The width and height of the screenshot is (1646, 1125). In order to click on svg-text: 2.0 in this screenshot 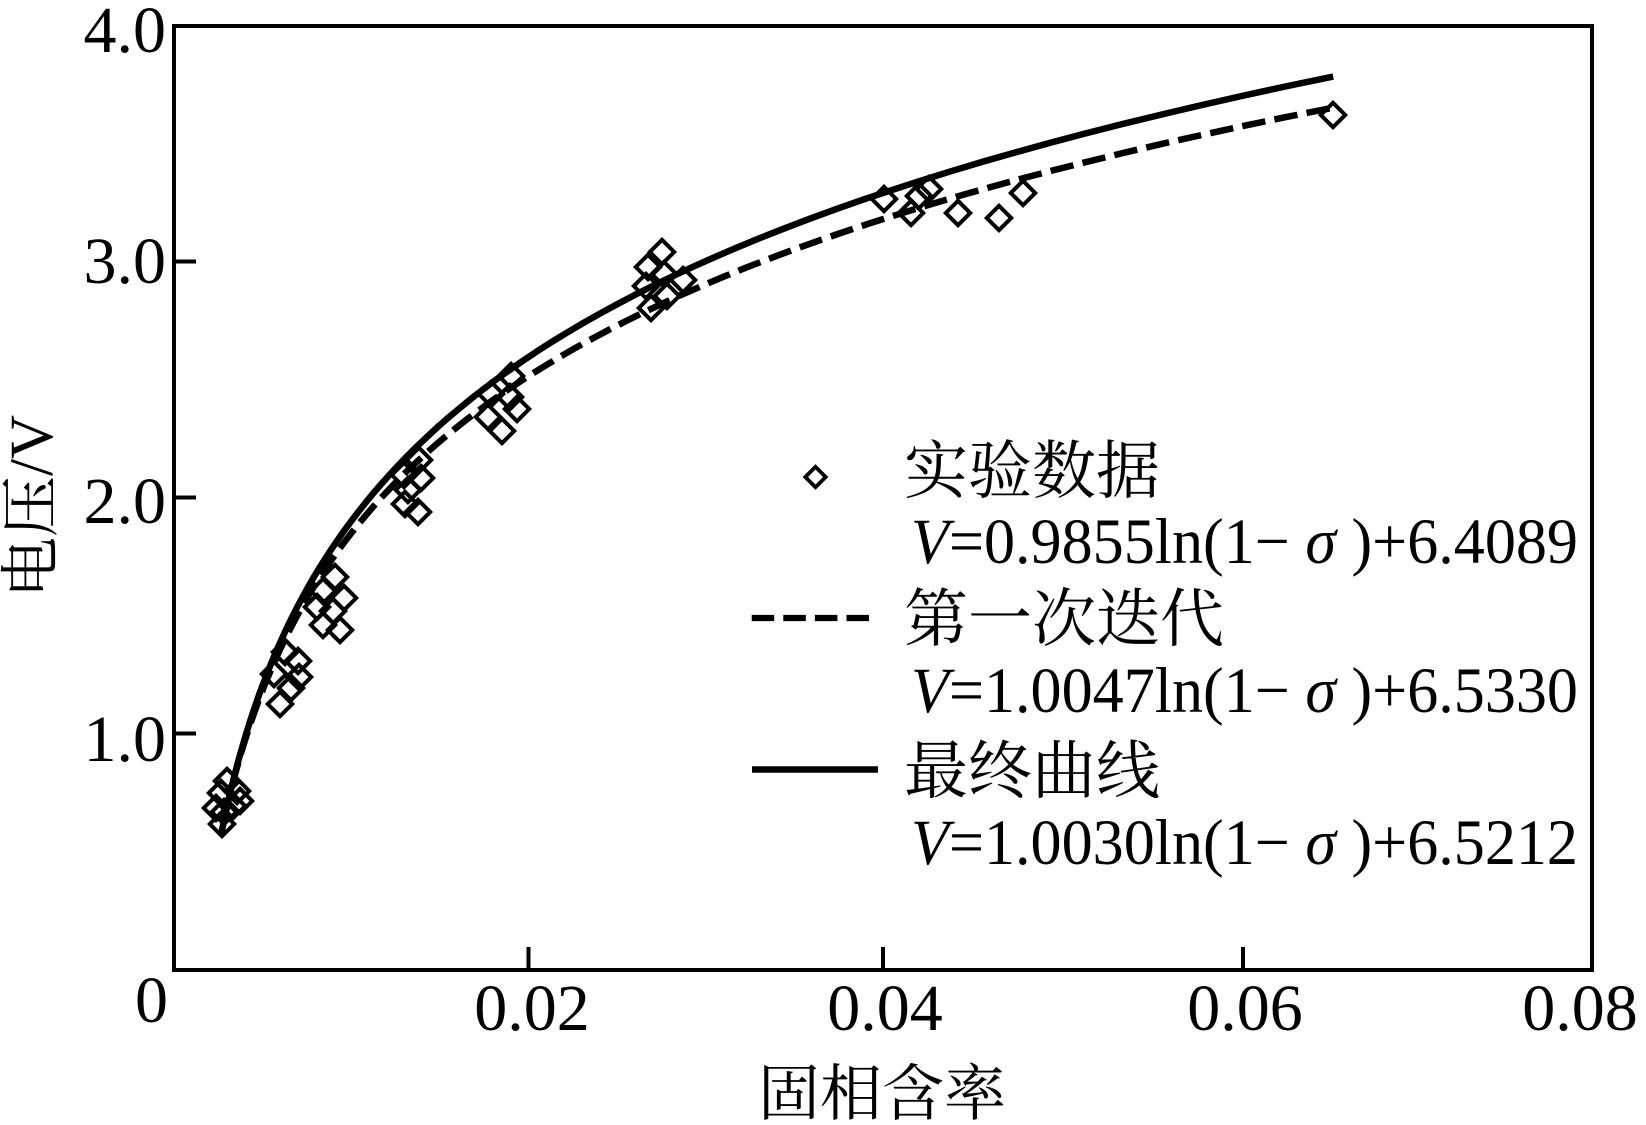, I will do `click(125, 501)`.